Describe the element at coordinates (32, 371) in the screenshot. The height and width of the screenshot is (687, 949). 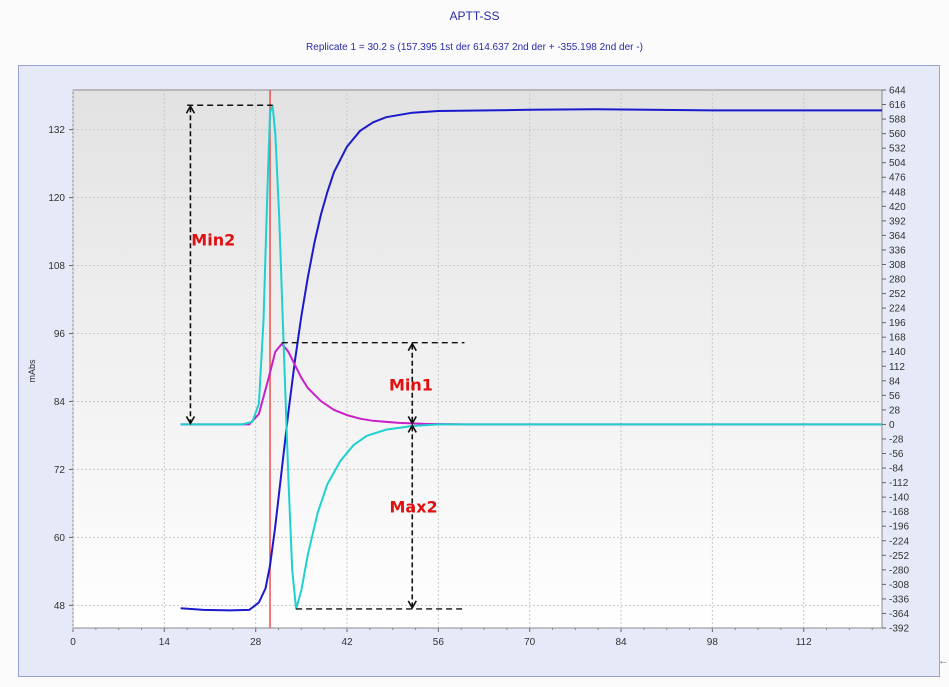
I see `y-axis-title: mAbs` at that location.